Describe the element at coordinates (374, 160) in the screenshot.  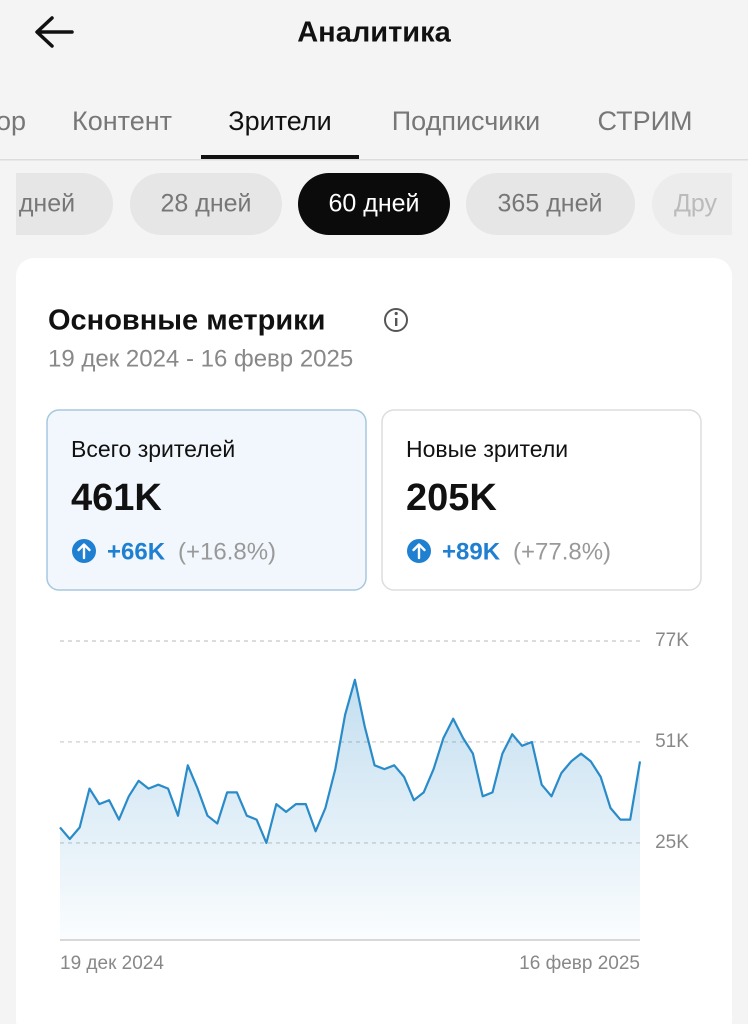
I see `tabs-divider` at that location.